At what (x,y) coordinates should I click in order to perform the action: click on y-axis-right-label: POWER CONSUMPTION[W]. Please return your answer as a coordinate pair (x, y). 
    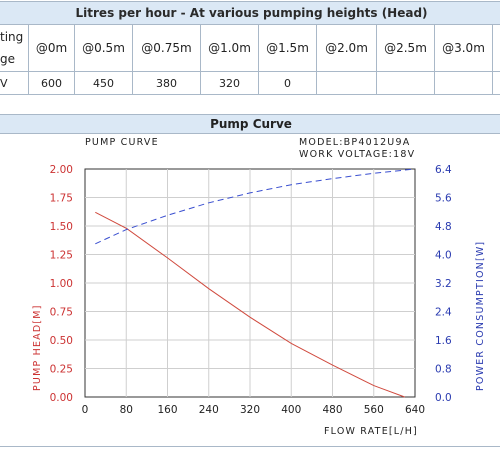
    Looking at the image, I should click on (480, 316).